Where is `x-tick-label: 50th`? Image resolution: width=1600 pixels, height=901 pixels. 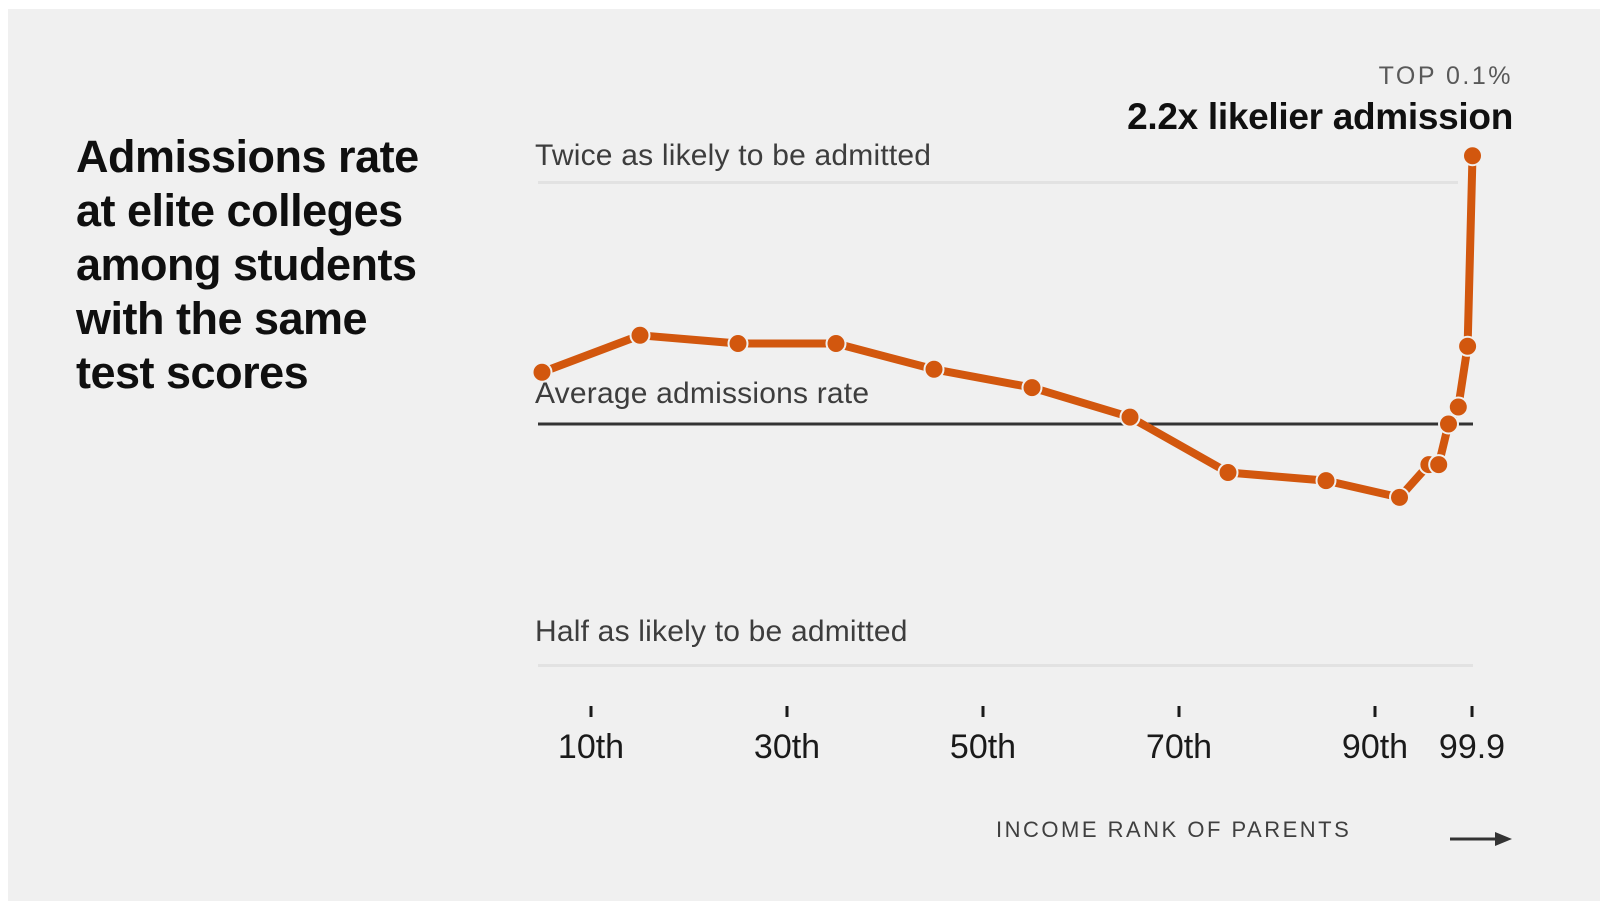 x-tick-label: 50th is located at coordinates (983, 747).